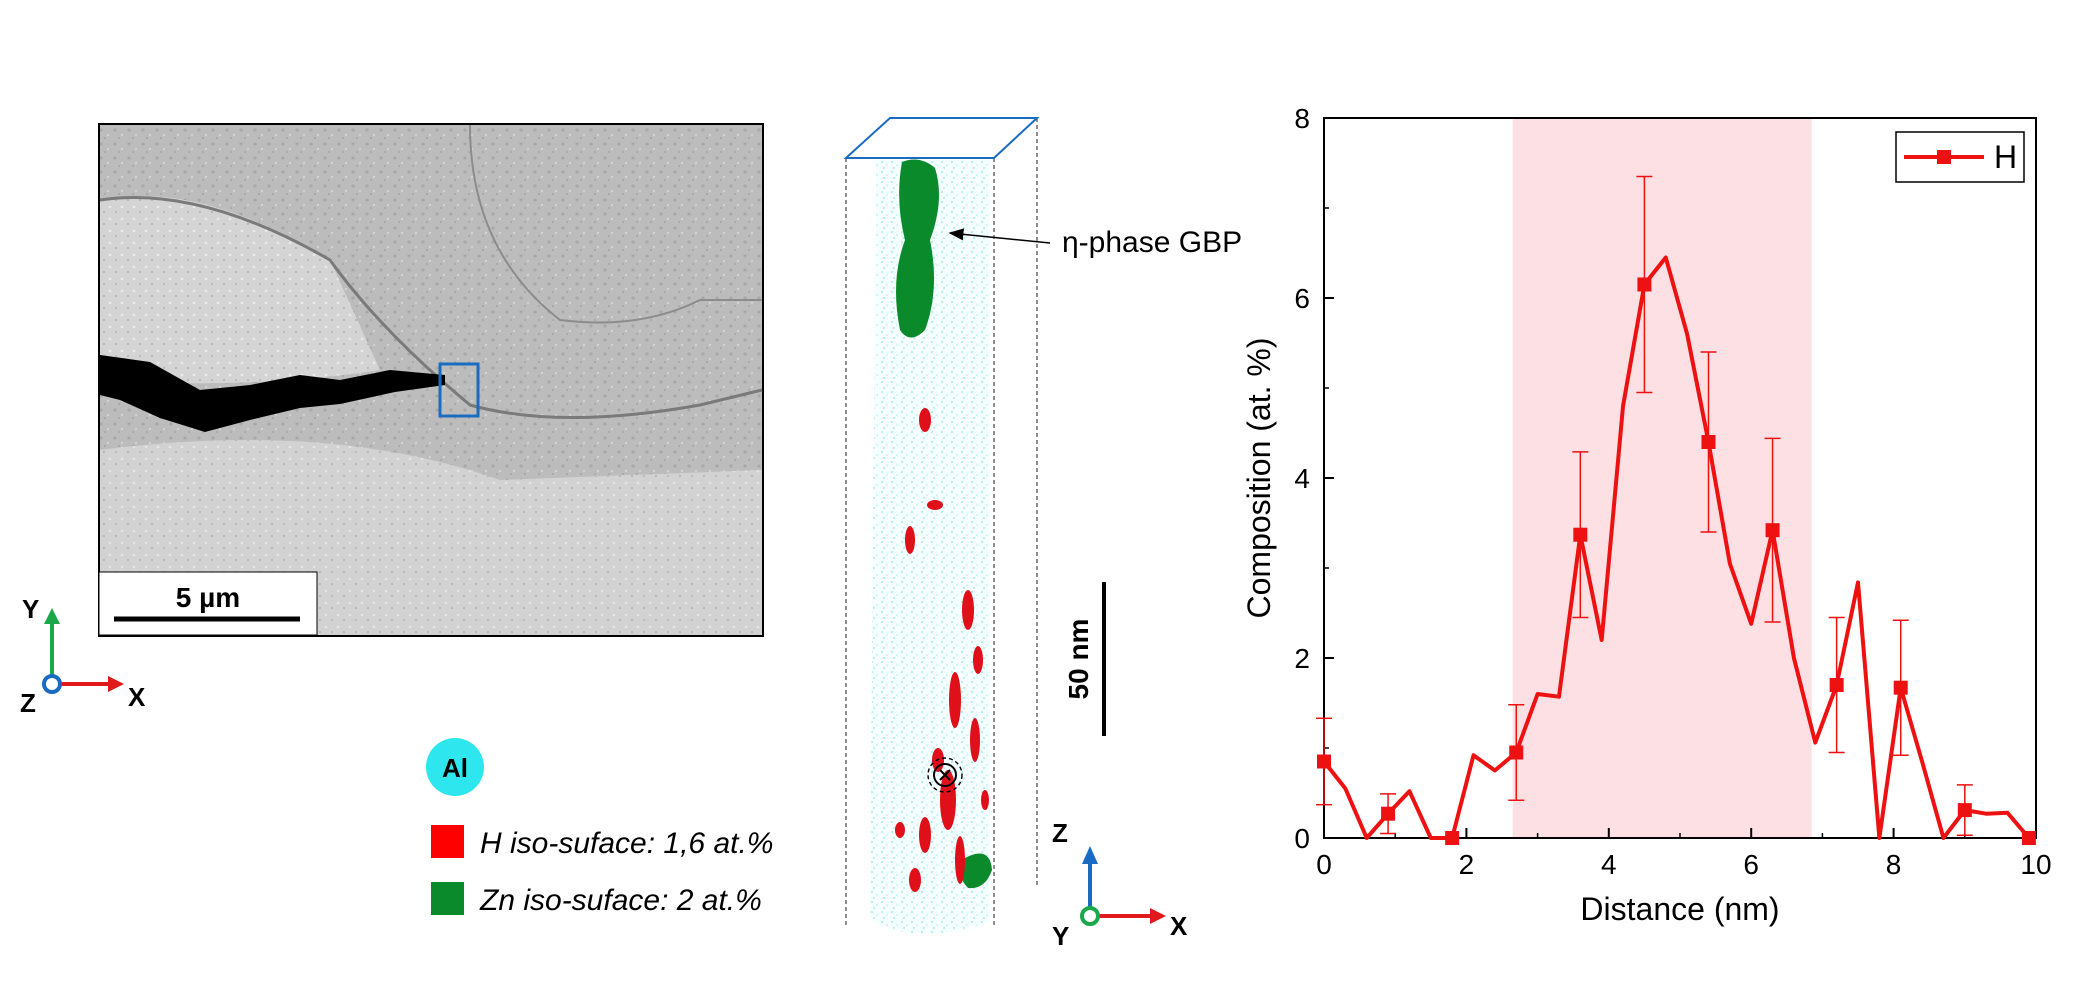 The width and height of the screenshot is (2096, 1004). I want to click on apt-axis-z-label: Z, so click(1060, 833).